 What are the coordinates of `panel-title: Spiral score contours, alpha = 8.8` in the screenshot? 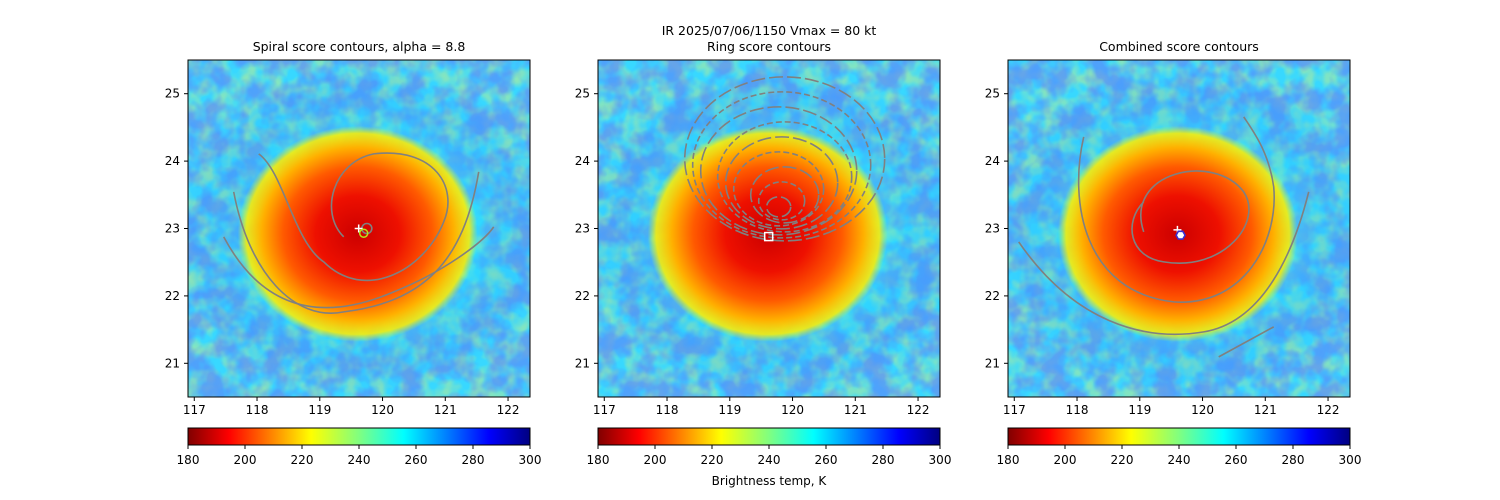 It's located at (359, 46).